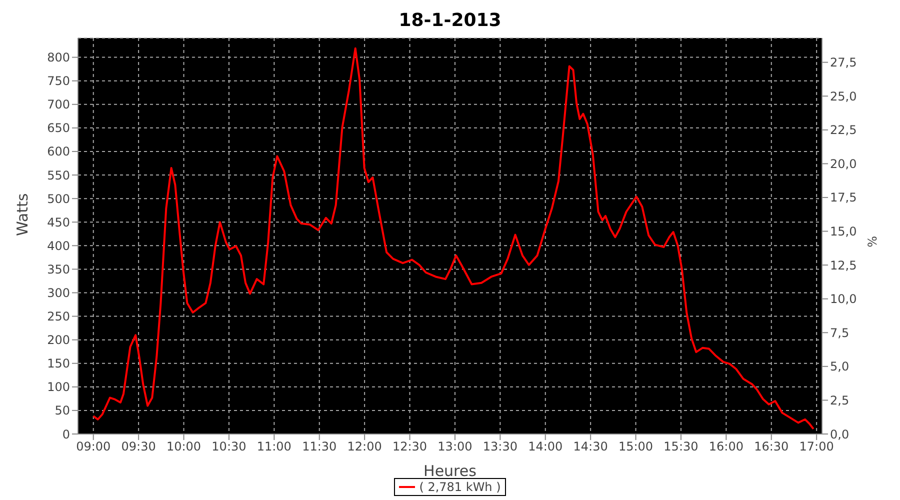 This screenshot has width=900, height=500. What do you see at coordinates (93, 447) in the screenshot?
I see `x-tick-label: 09:00` at bounding box center [93, 447].